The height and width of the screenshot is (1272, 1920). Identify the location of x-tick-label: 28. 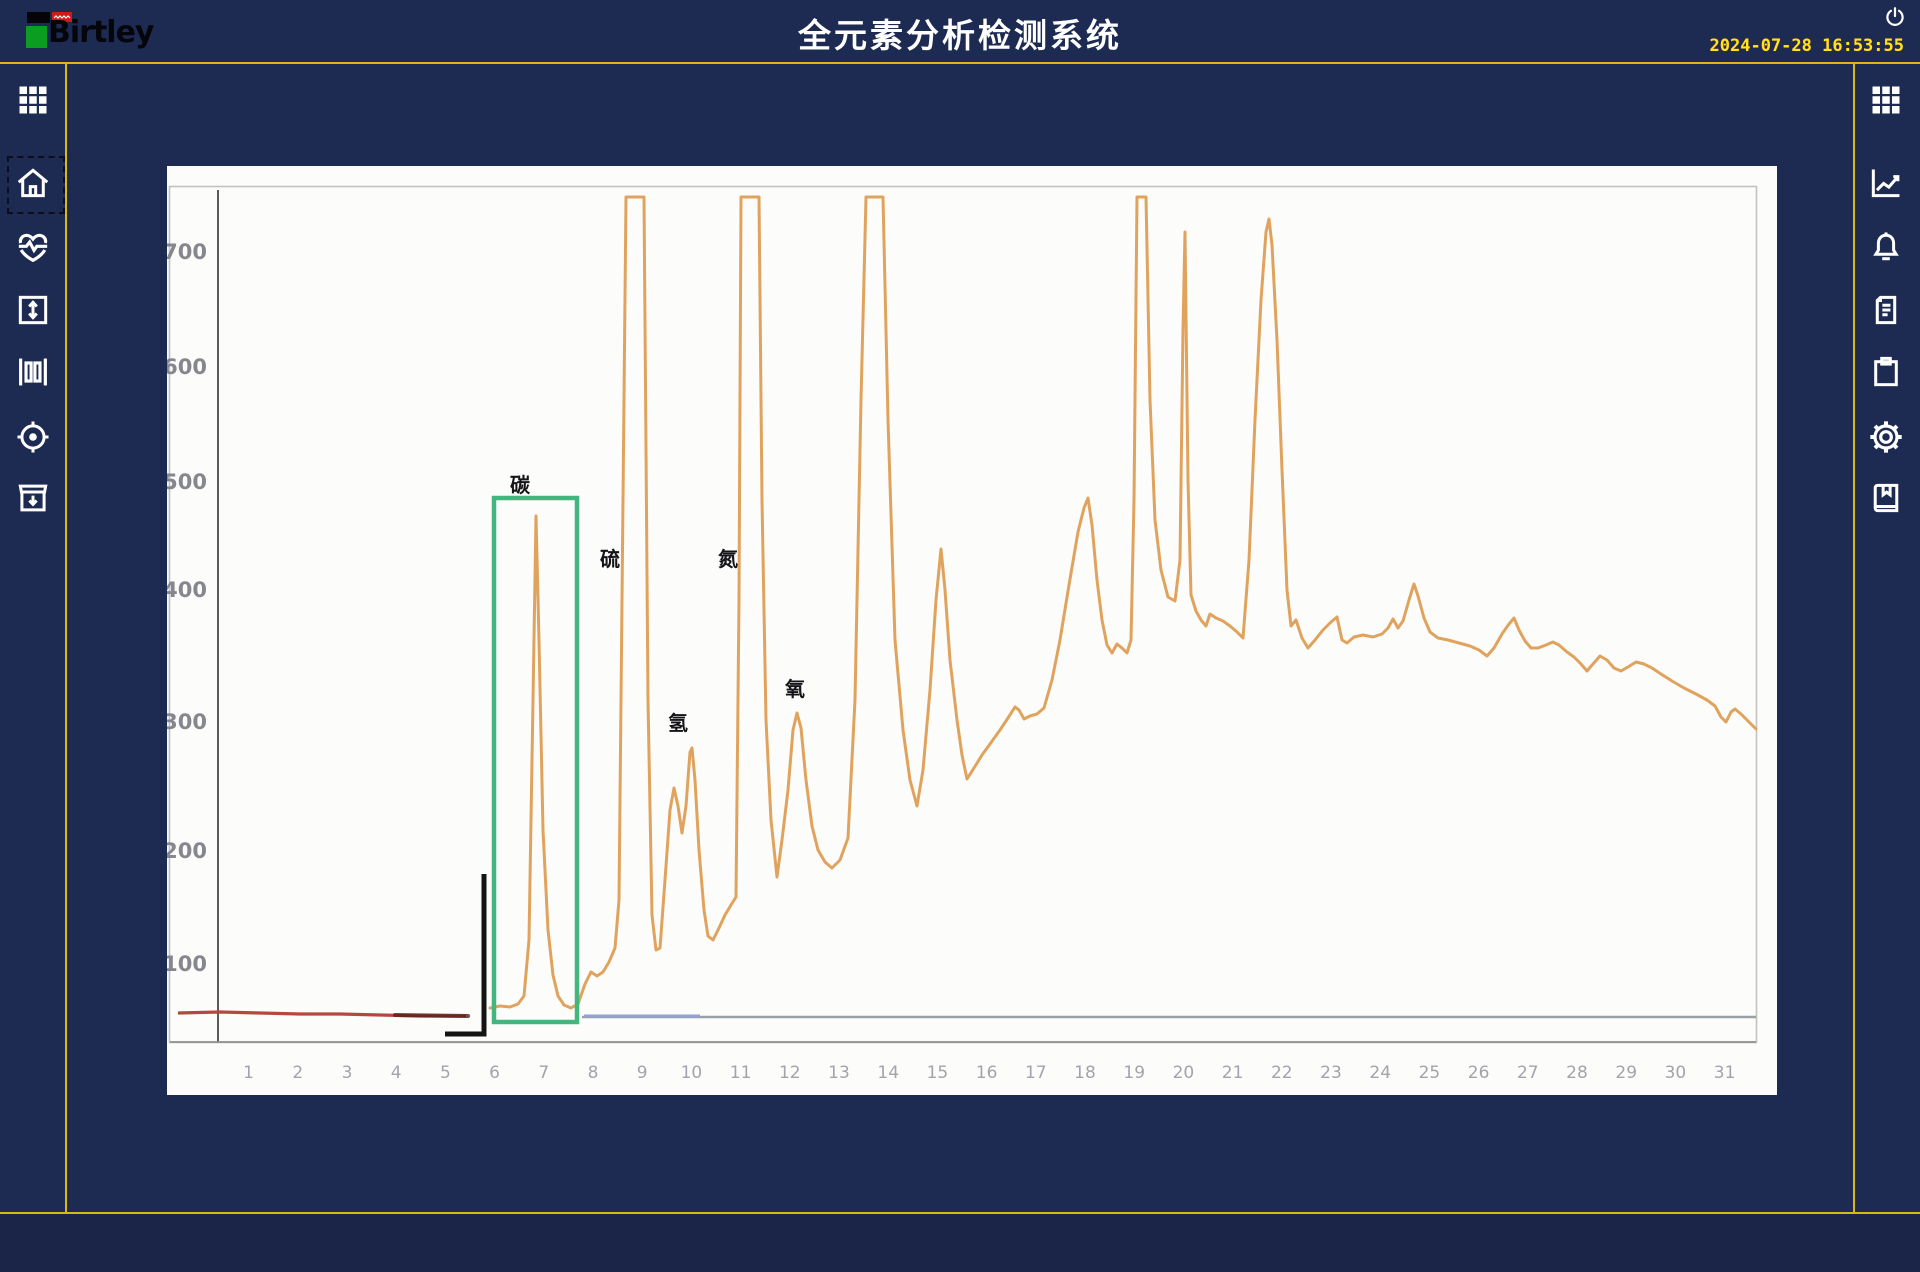
(1577, 1073).